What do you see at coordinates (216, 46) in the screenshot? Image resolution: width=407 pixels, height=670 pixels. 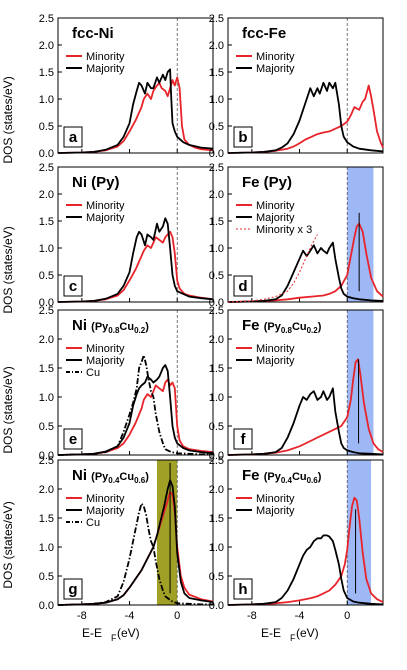 I see `y-tick-label-b: 2.0` at bounding box center [216, 46].